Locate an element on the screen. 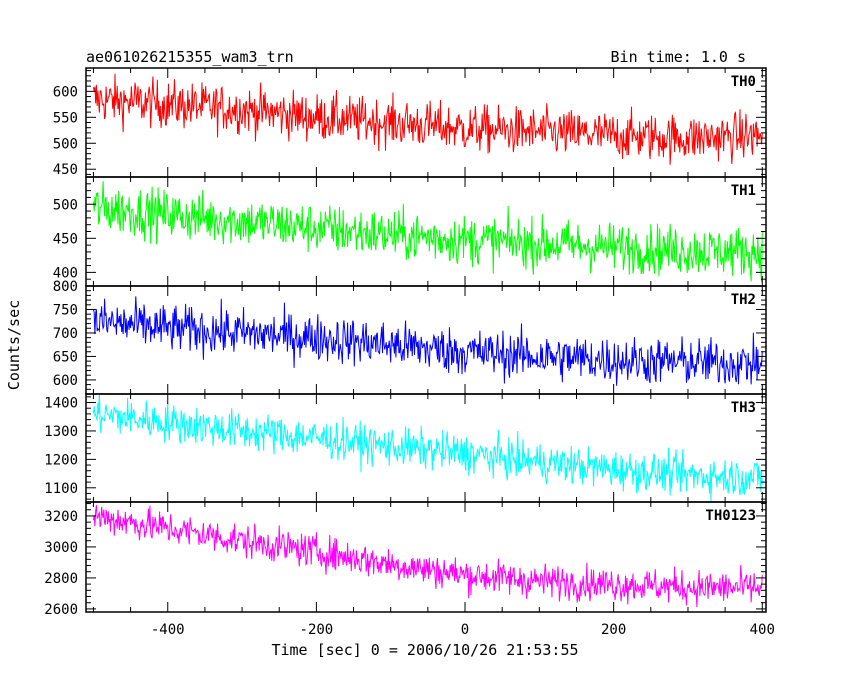  series-line-th0 is located at coordinates (427, 119).